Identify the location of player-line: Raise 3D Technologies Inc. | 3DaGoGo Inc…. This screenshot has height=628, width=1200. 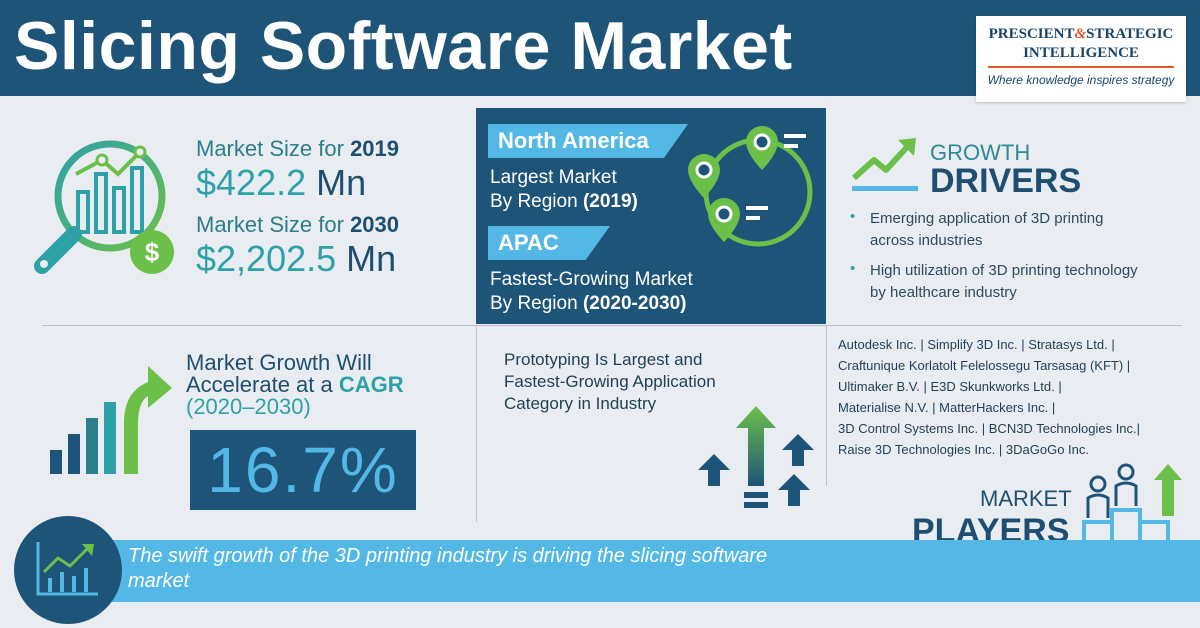
(963, 449).